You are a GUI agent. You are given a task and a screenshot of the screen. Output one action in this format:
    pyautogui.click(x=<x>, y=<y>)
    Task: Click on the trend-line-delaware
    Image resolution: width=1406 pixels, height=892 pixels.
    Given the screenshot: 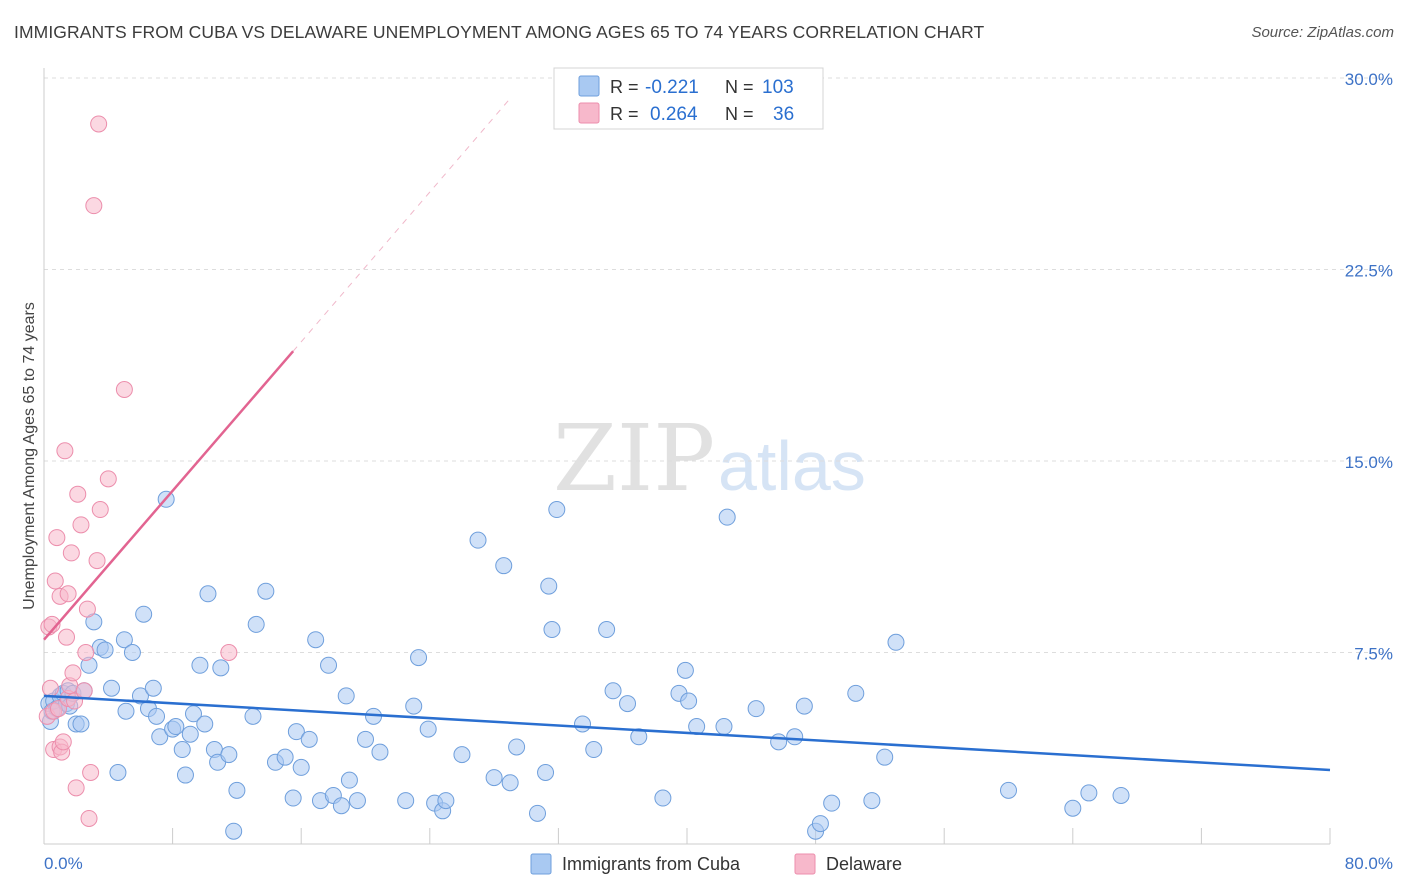 What is the action you would take?
    pyautogui.click(x=169, y=495)
    